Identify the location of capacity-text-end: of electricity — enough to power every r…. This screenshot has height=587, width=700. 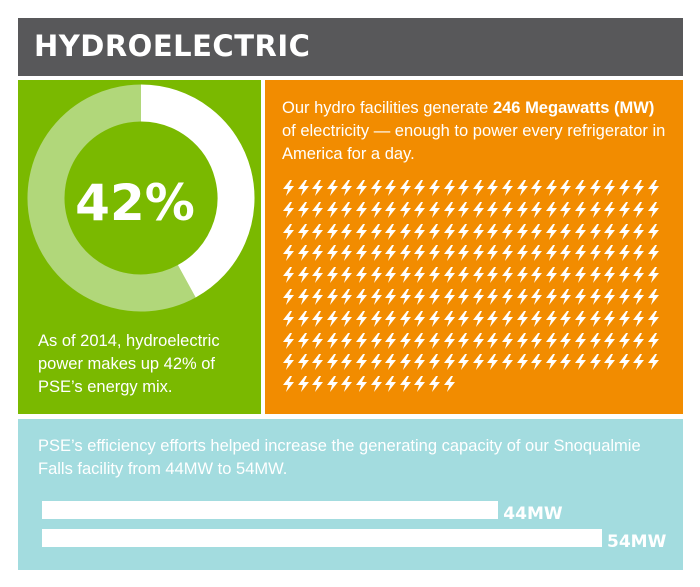
(474, 142).